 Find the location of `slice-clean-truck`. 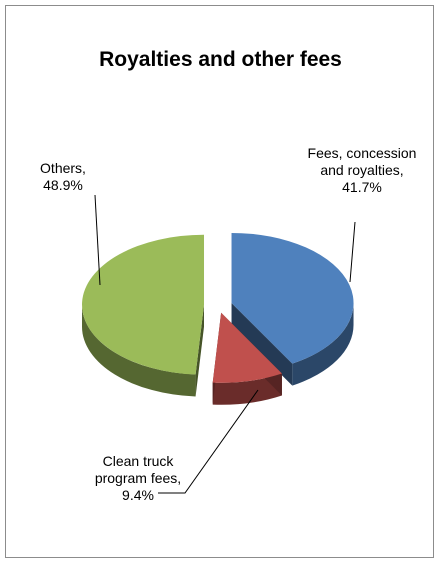

slice-clean-truck is located at coordinates (247, 347).